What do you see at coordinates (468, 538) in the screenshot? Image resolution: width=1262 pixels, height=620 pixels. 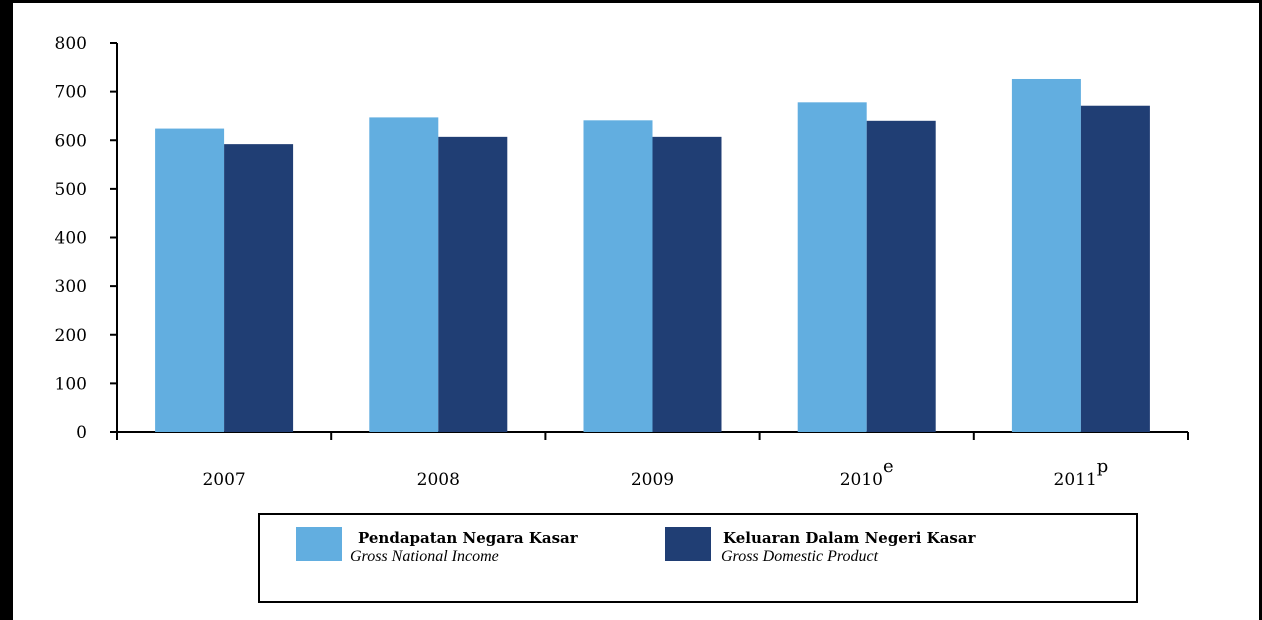 I see `legend-label-gni: Pendapatan Negara Kasar` at bounding box center [468, 538].